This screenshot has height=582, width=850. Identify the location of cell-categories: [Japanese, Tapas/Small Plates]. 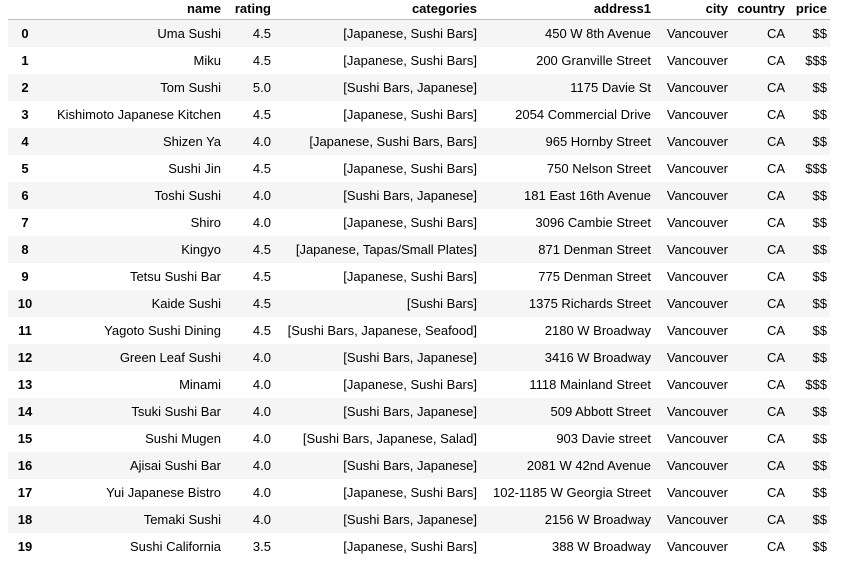
(386, 249).